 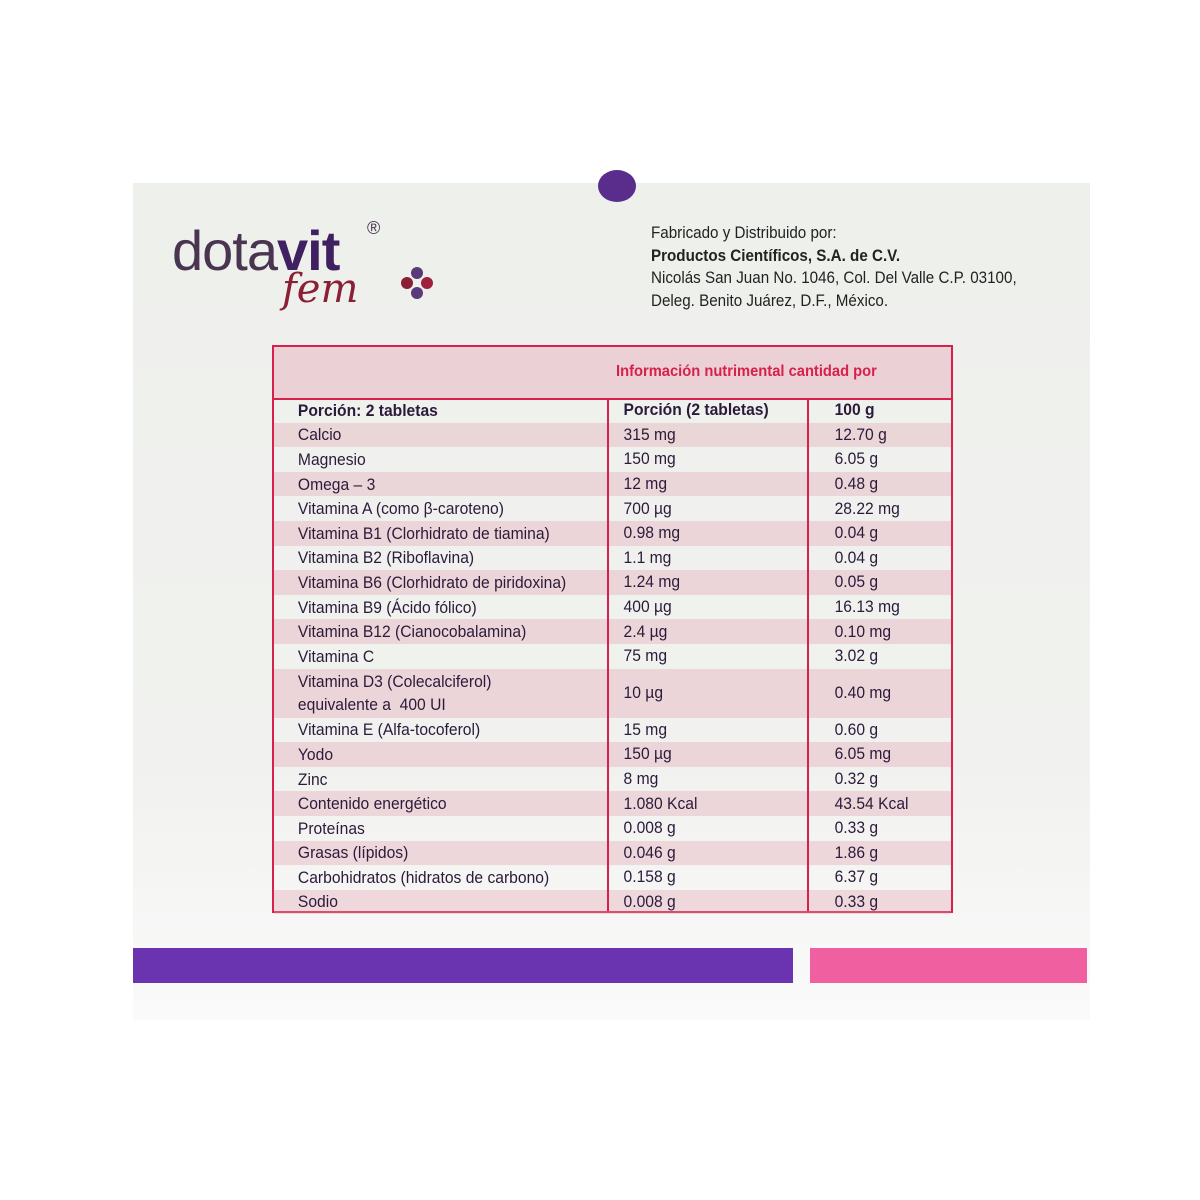 What do you see at coordinates (776, 255) in the screenshot?
I see `manufacturer-company: Productos Científicos, S.A. de C.V.` at bounding box center [776, 255].